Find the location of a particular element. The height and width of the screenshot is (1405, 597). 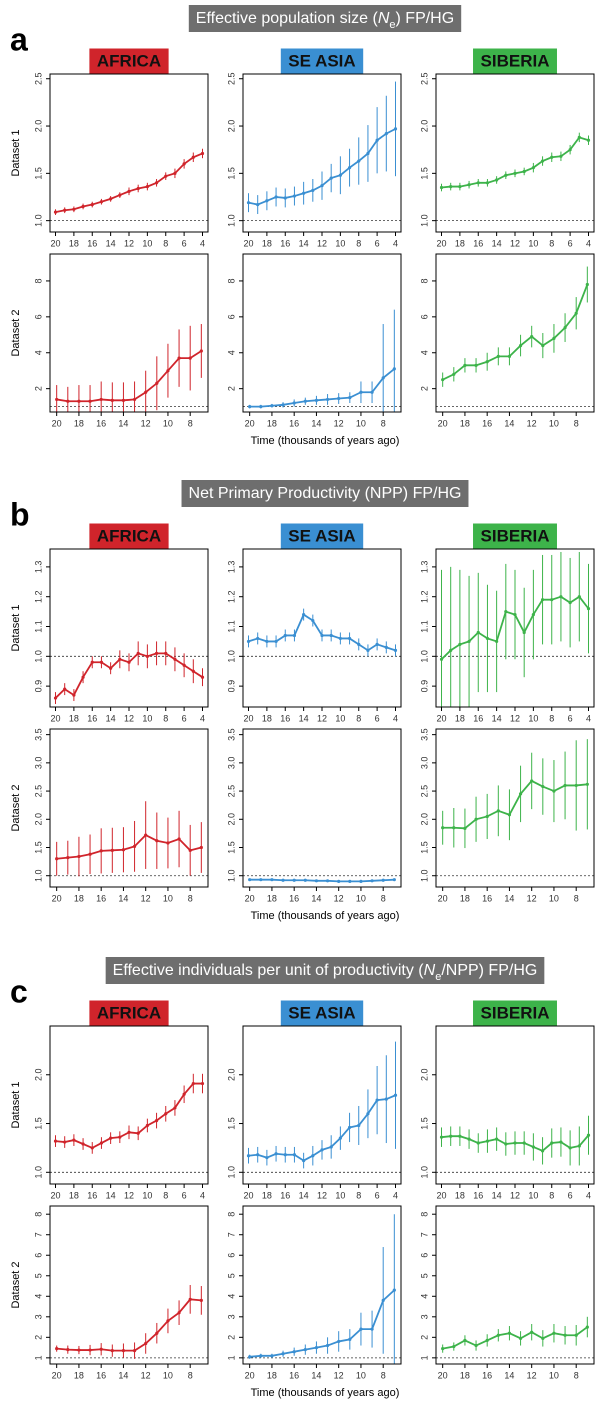

y-tick-label: 2 is located at coordinates (424, 388).